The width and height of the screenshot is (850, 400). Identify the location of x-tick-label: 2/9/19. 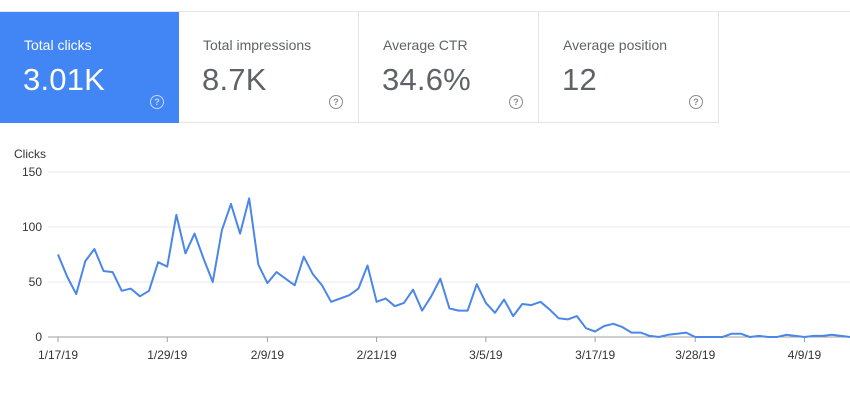
(268, 355).